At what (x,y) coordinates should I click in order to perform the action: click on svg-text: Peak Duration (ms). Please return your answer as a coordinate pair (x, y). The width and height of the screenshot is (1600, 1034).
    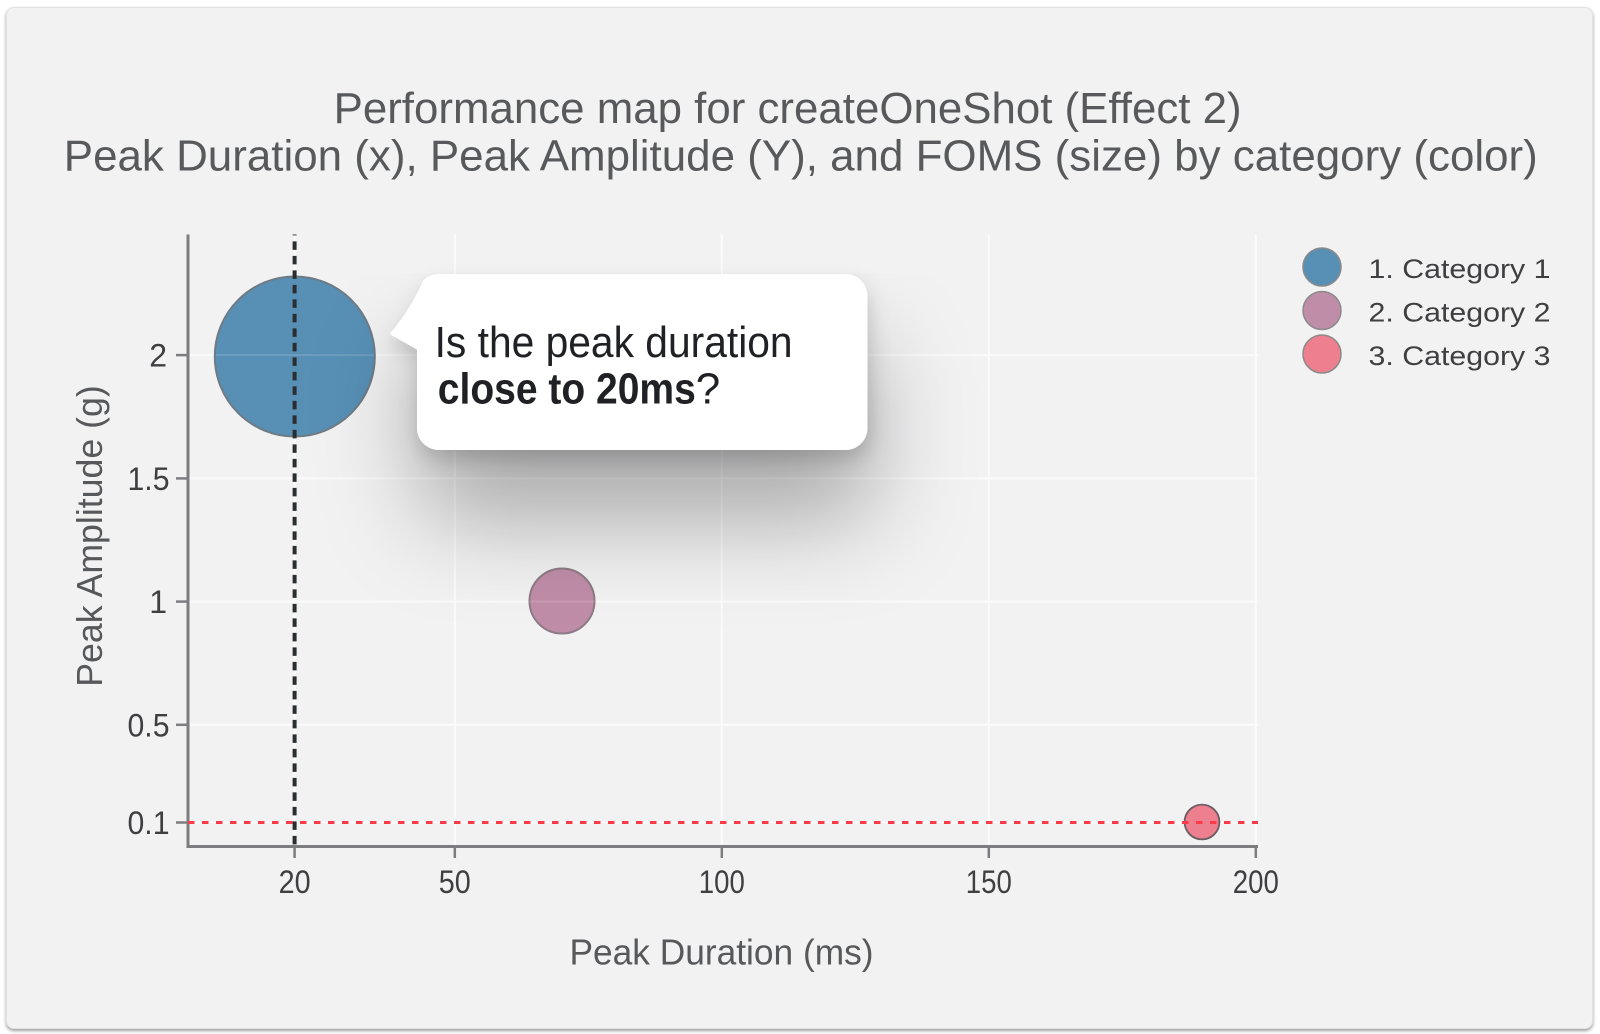
    Looking at the image, I should click on (722, 951).